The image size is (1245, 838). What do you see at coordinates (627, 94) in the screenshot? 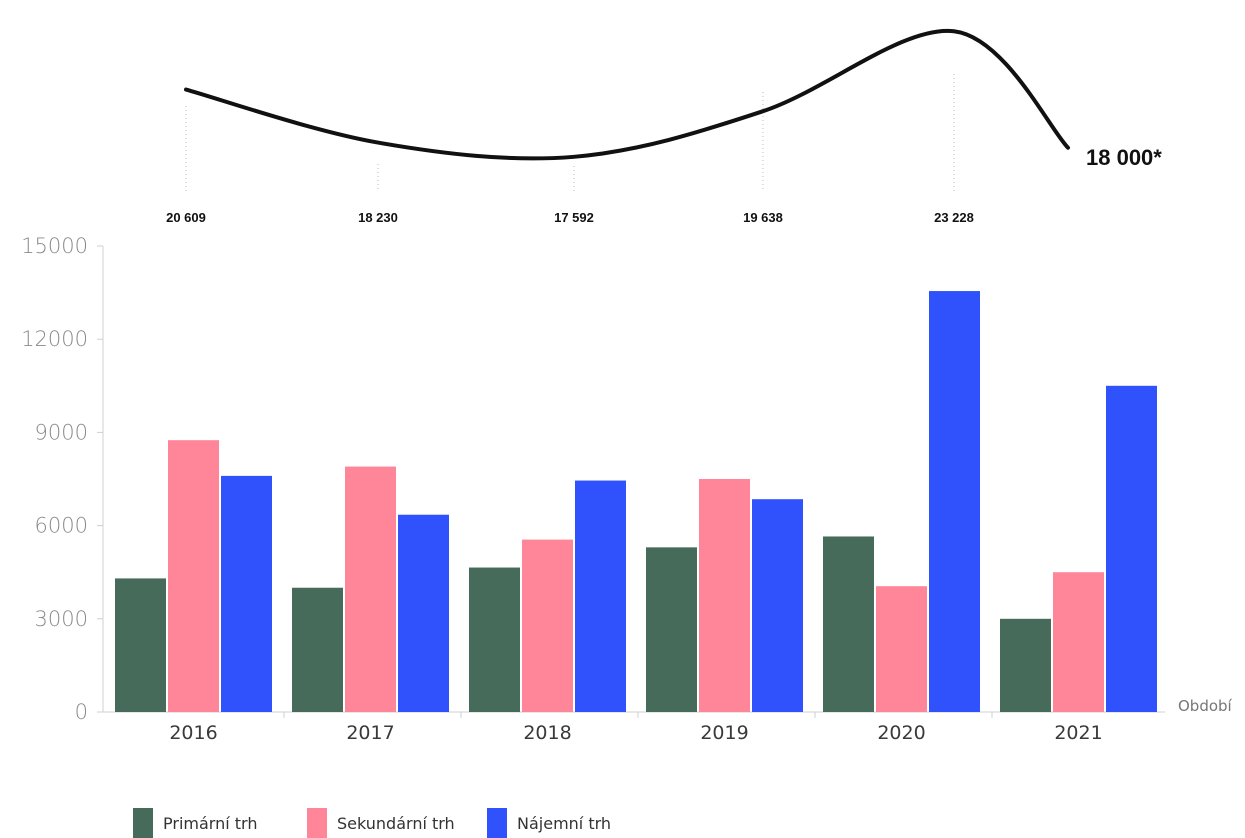
I see `trend-line` at bounding box center [627, 94].